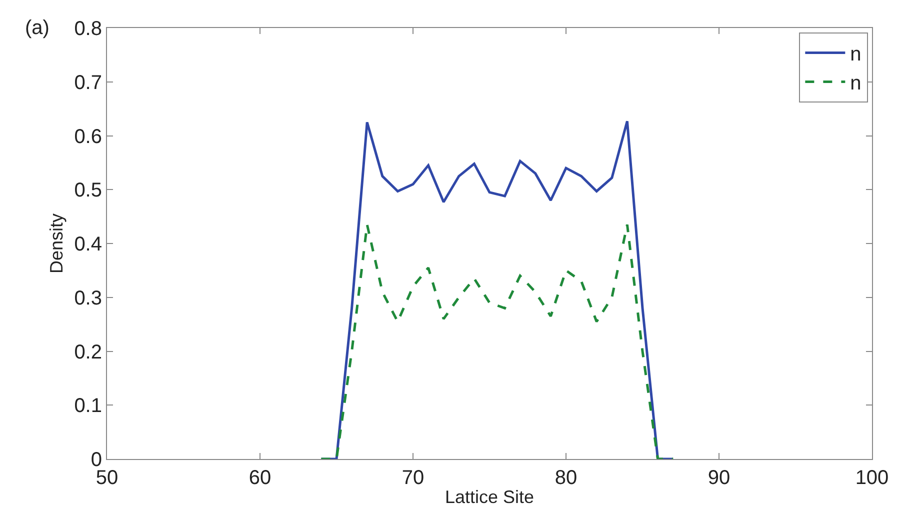  Describe the element at coordinates (88, 29) in the screenshot. I see `y-tick-label: 0.8` at that location.